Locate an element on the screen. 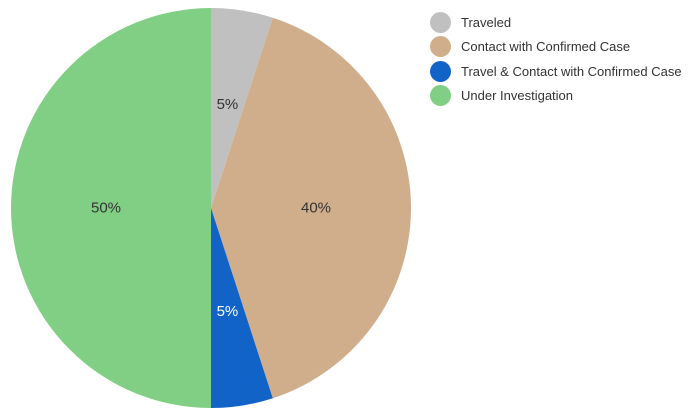 The width and height of the screenshot is (693, 413). pie-slice-label-contact-with-confirmed-case: 40% is located at coordinates (316, 208).